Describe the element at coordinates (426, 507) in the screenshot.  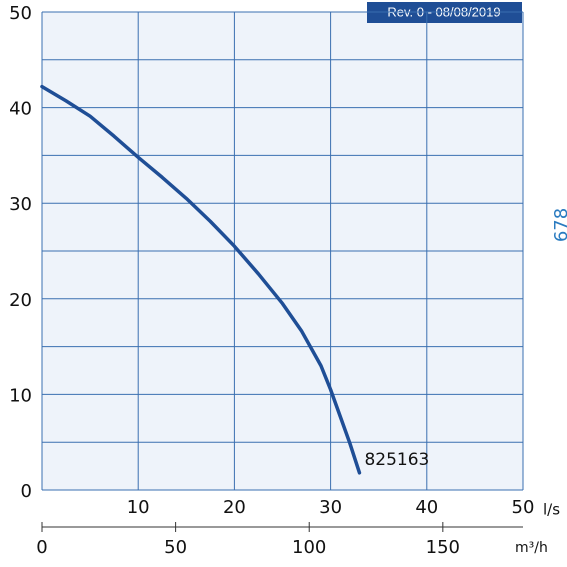
I see `x-tick-label: 40` at that location.